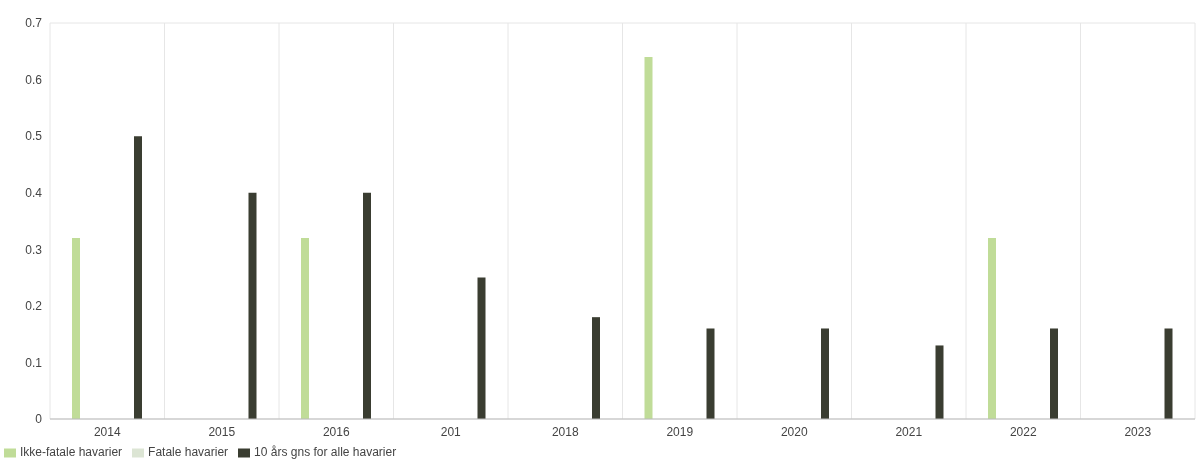  Describe the element at coordinates (34, 136) in the screenshot. I see `y-tick-label: 0.5` at that location.